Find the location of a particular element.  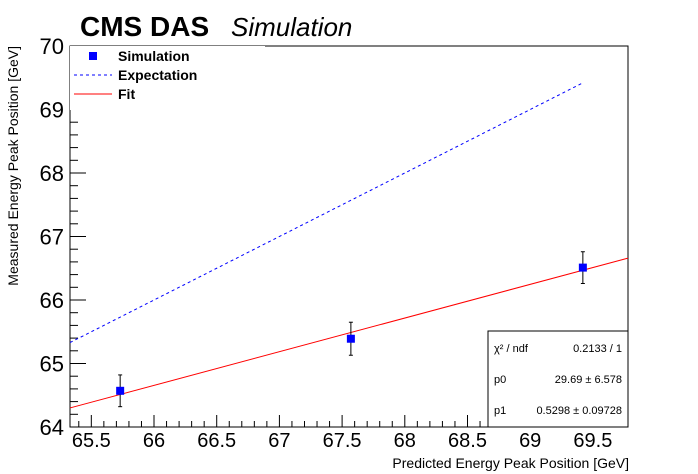

x-tick-label: 69.5 is located at coordinates (592, 441).